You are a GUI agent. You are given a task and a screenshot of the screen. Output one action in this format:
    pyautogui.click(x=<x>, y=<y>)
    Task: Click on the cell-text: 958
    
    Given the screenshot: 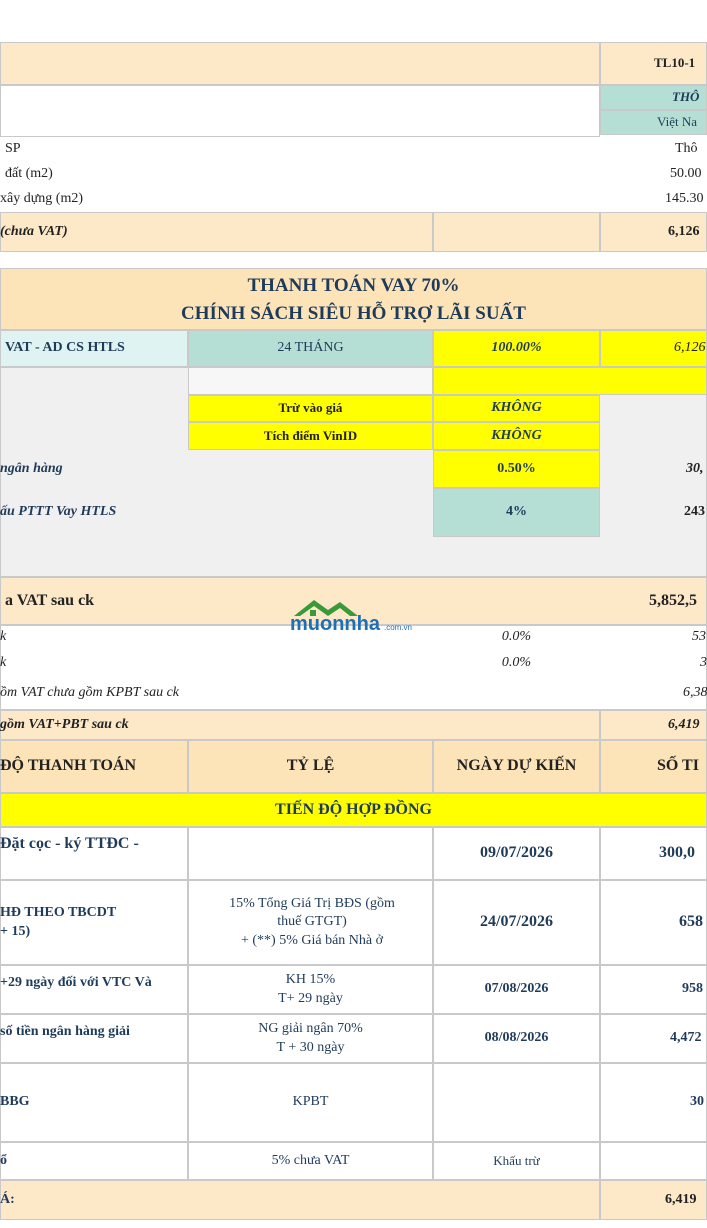 What is the action you would take?
    pyautogui.click(x=692, y=989)
    